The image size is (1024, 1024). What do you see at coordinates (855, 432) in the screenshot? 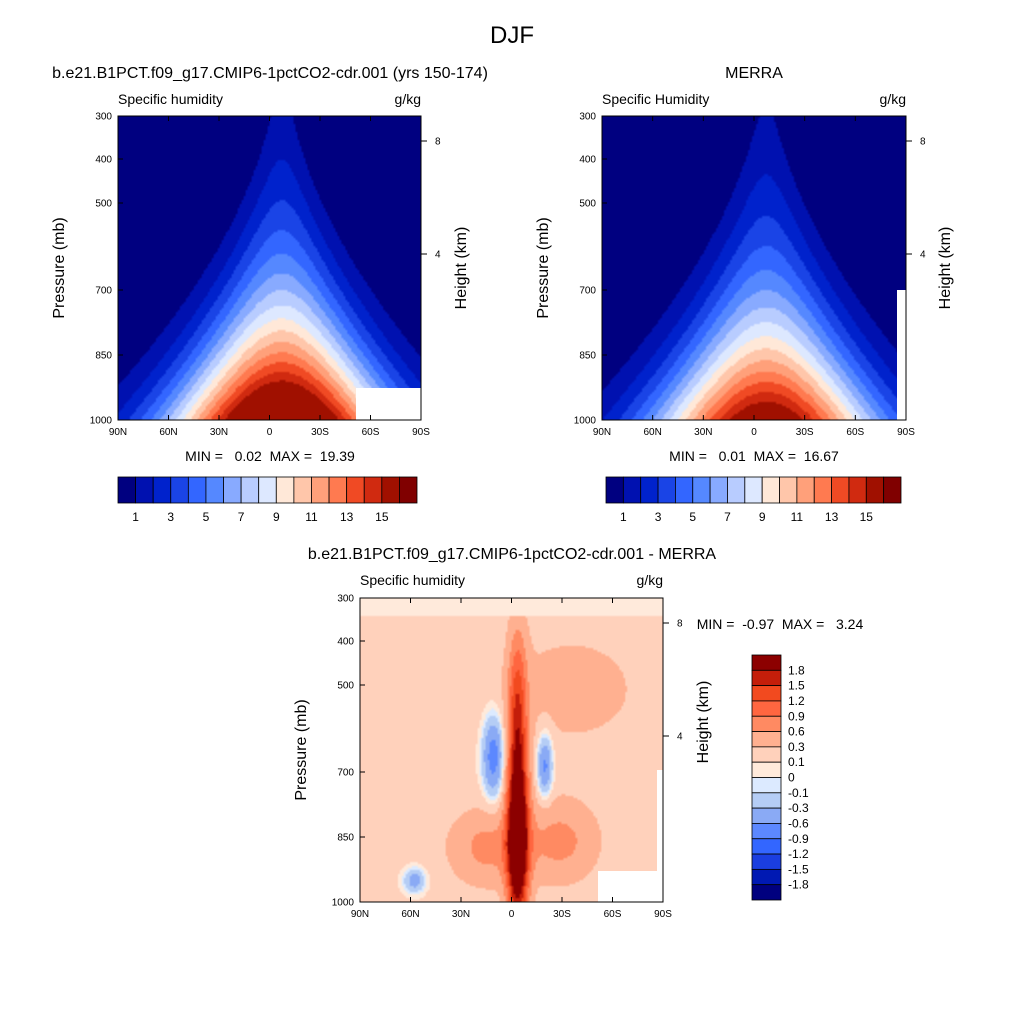
I see `x-tick-label: 60S` at bounding box center [855, 432].